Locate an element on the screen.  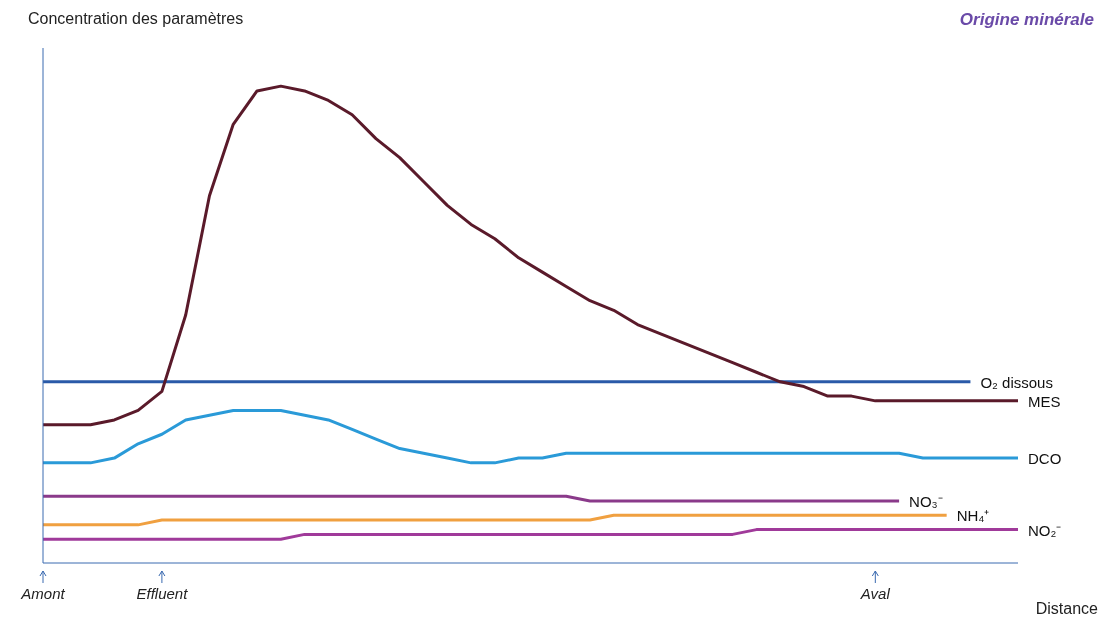
series-label: DCO is located at coordinates (1045, 459).